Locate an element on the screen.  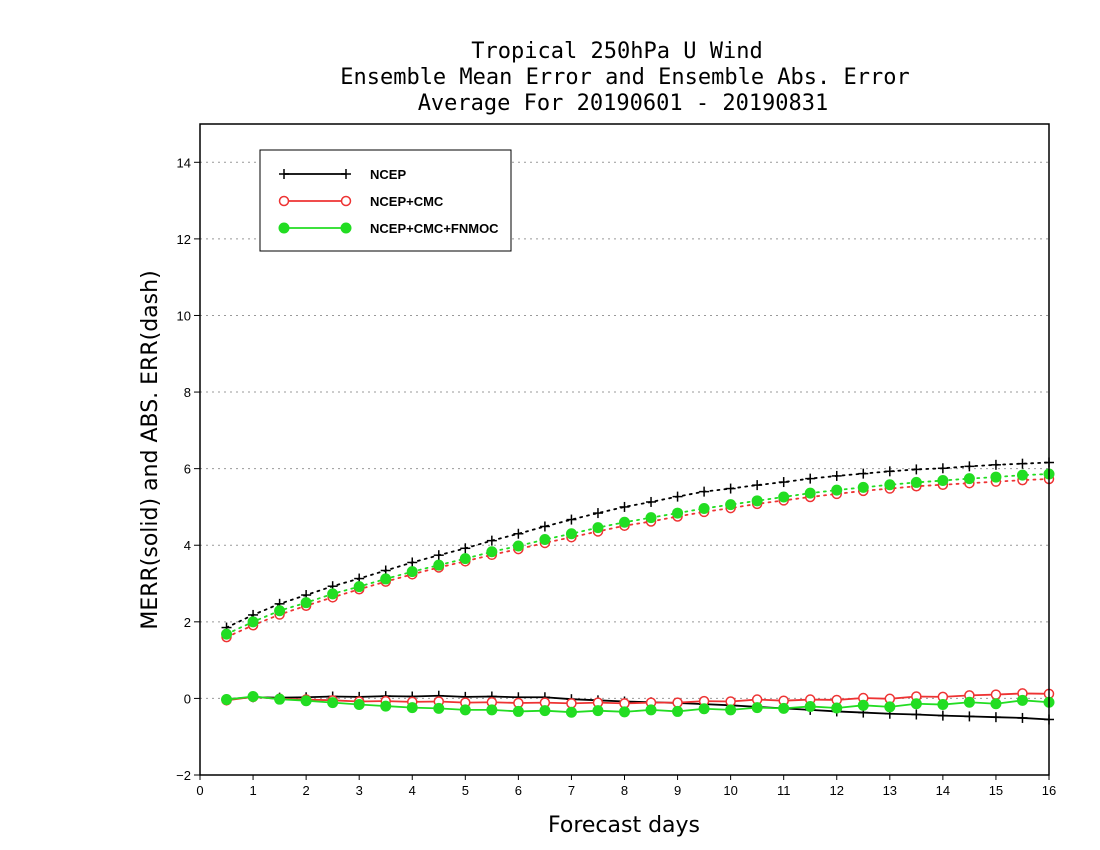
x-tick-label: 2 is located at coordinates (306, 790).